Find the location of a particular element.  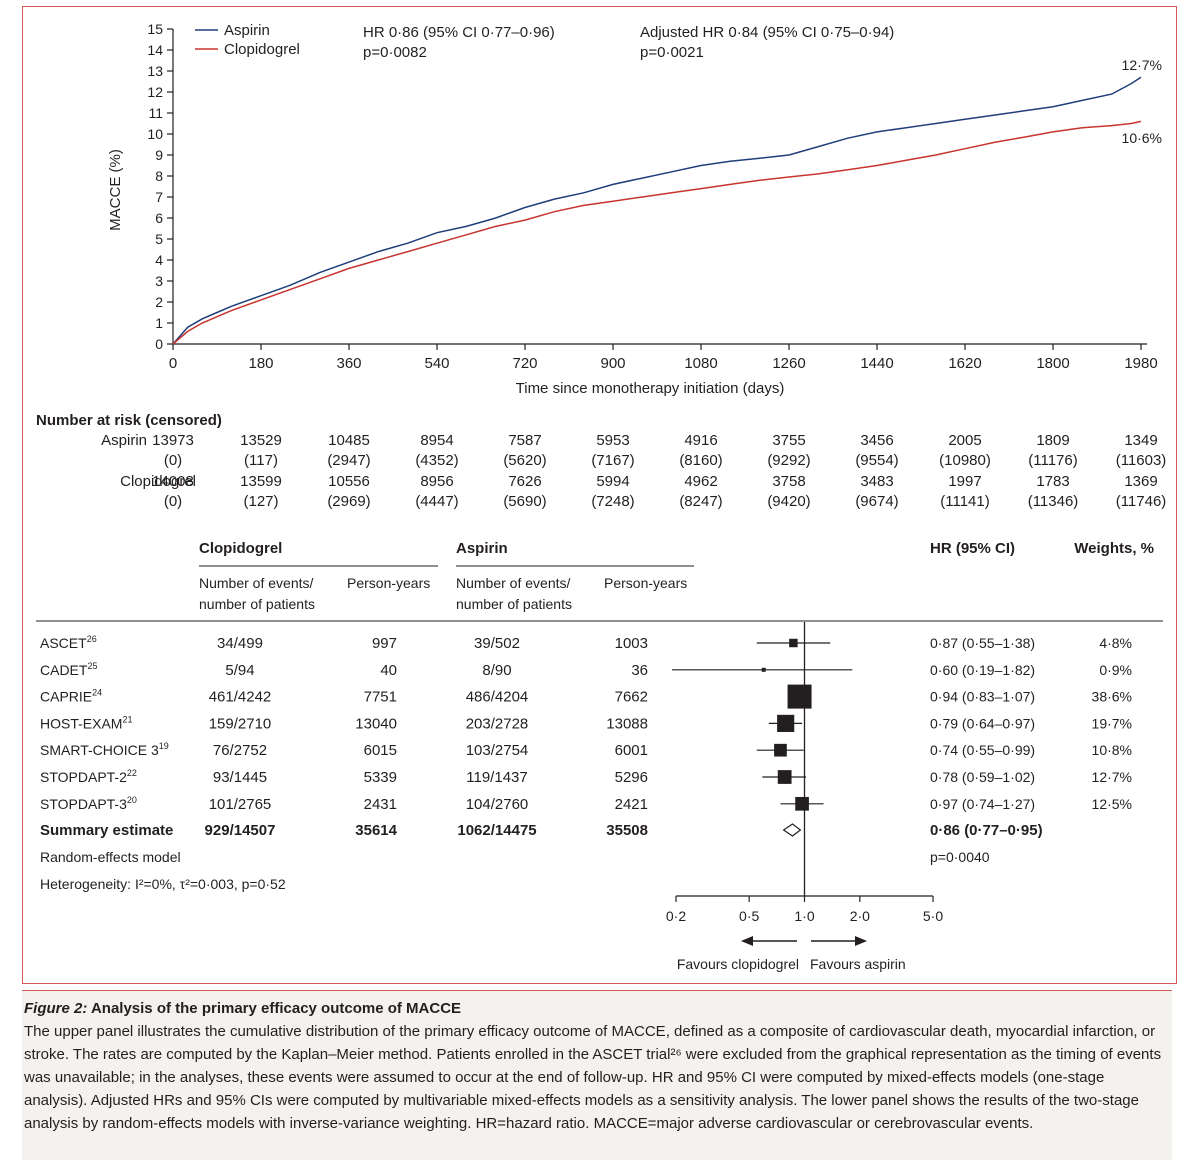

risk-count-clopidogrel: 10556 is located at coordinates (349, 481).